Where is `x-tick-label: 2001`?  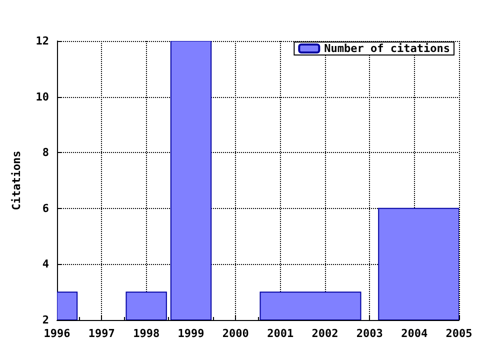
x-tick-label: 2001 is located at coordinates (280, 333).